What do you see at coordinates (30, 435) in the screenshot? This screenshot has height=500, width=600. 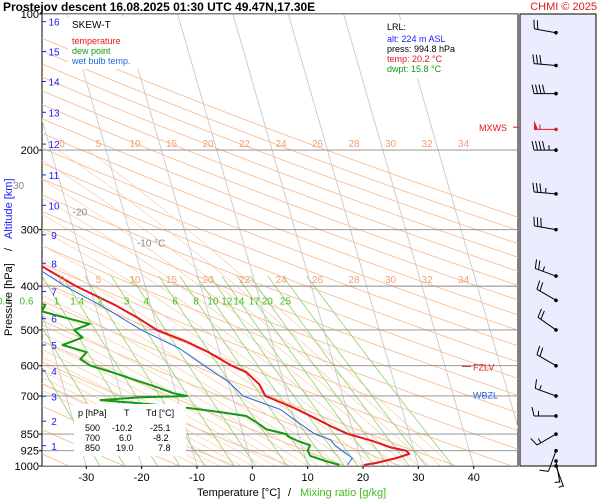 I see `pressure-tick-label: 850` at bounding box center [30, 435].